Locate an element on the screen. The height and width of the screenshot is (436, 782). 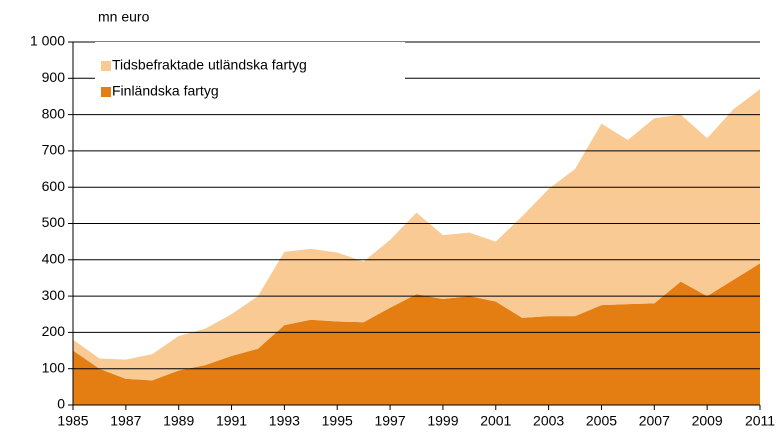
y-tick-label: 600 is located at coordinates (54, 186).